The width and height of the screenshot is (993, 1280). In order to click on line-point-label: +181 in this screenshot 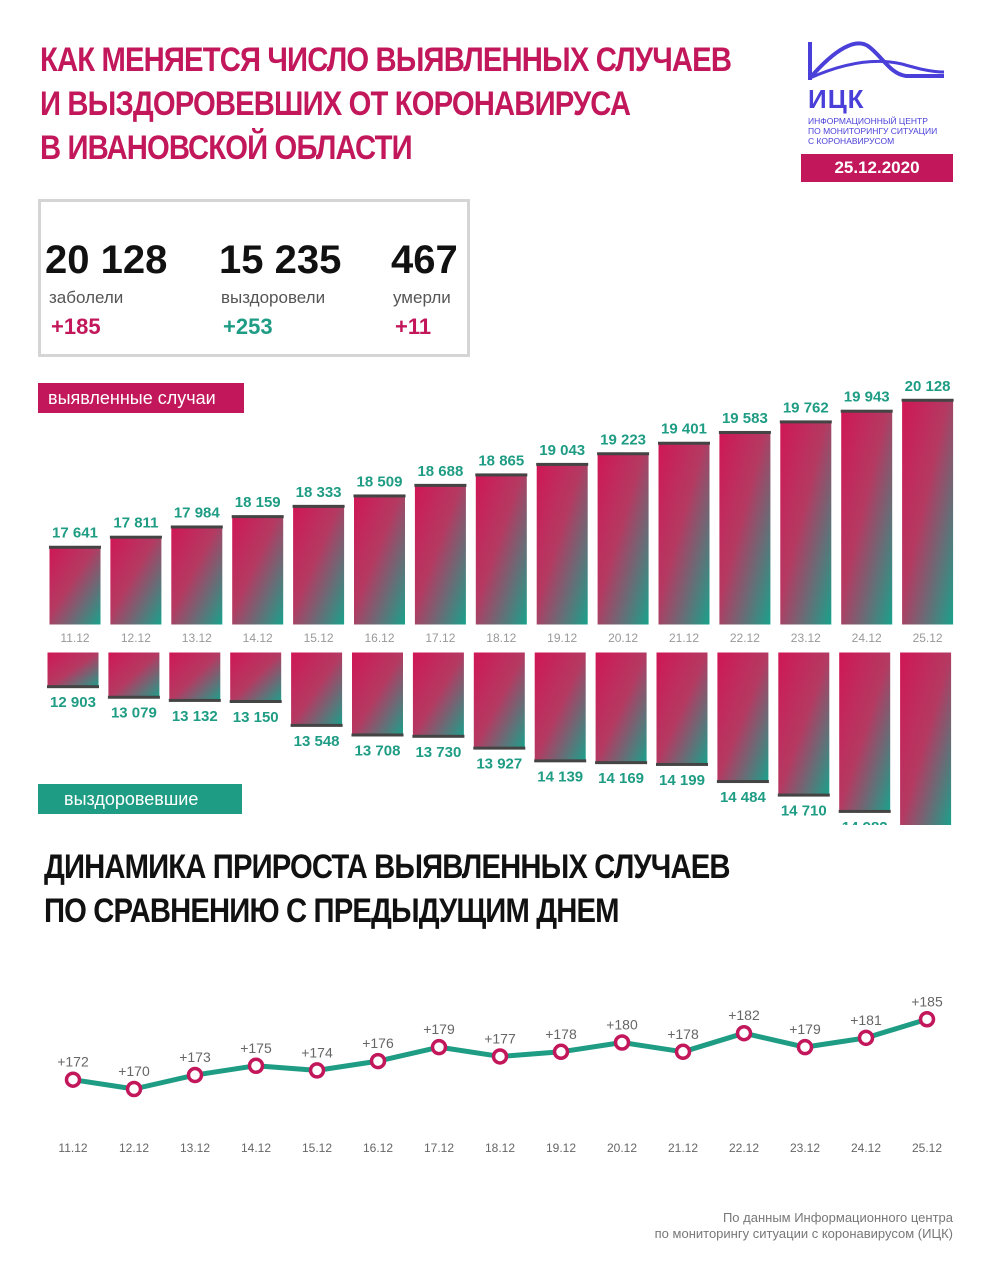, I will do `click(866, 1020)`.